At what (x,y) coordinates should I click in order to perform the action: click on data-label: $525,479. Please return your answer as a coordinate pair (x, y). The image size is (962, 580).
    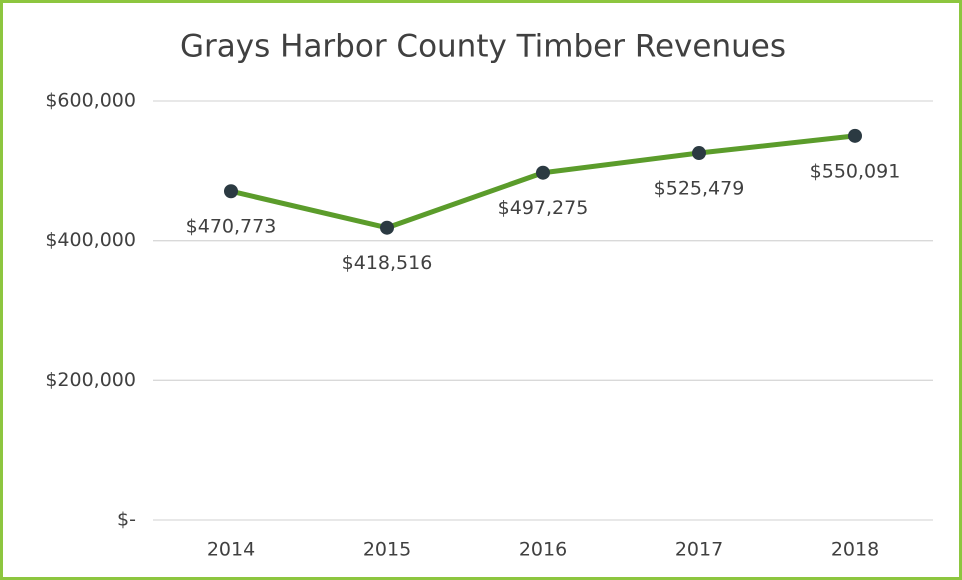
    Looking at the image, I should click on (699, 189).